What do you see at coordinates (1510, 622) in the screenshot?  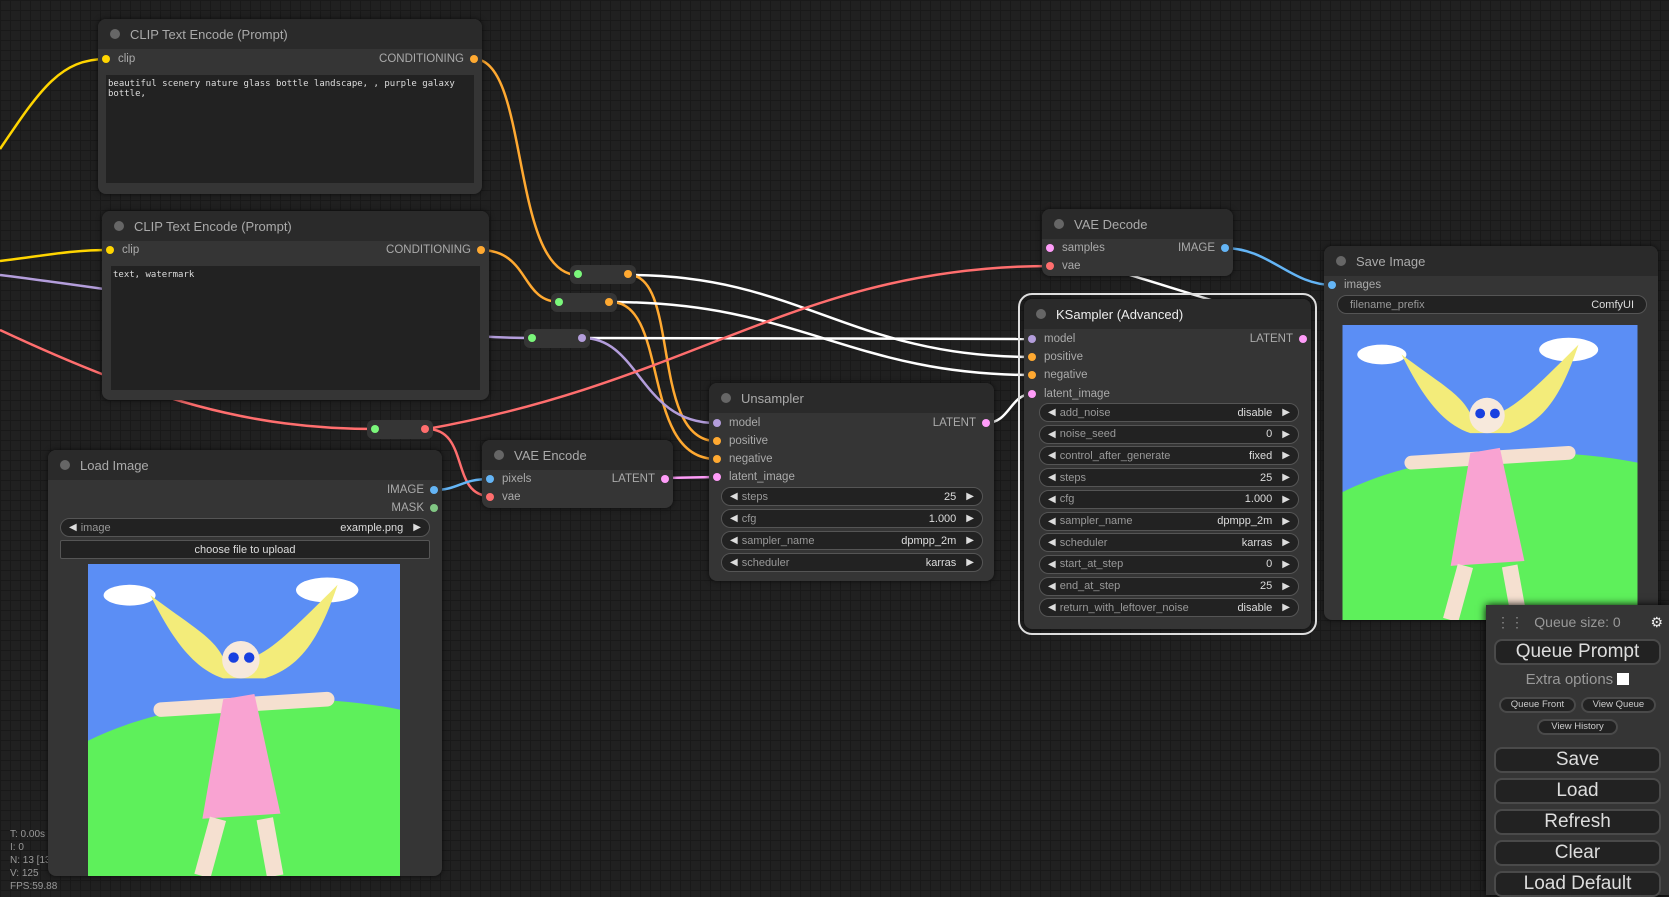 I see `drag-handle-icon: ⋮⋮` at bounding box center [1510, 622].